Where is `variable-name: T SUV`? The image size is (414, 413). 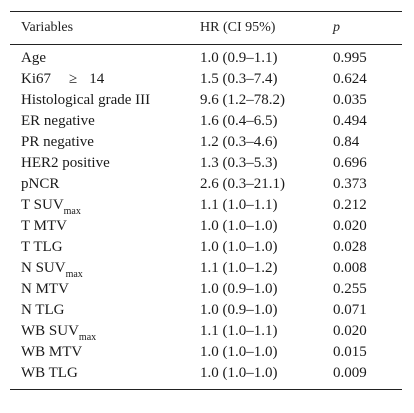
variable-name: T SUV is located at coordinates (42, 204).